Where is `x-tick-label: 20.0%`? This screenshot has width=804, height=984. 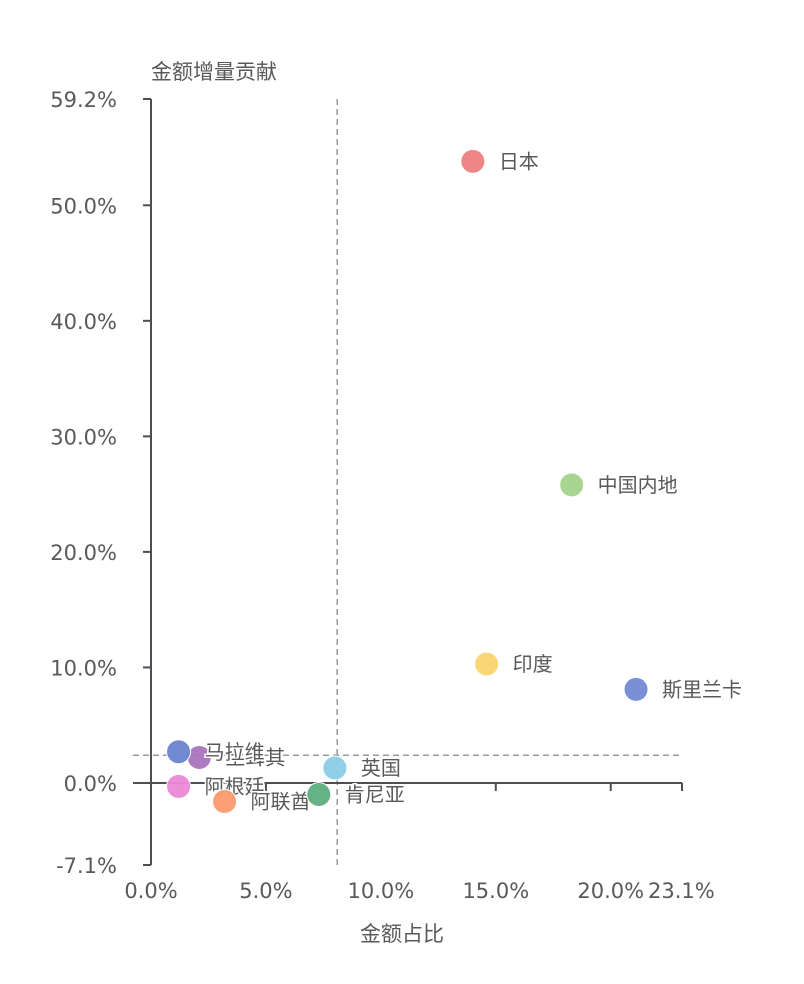
x-tick-label: 20.0% is located at coordinates (610, 891).